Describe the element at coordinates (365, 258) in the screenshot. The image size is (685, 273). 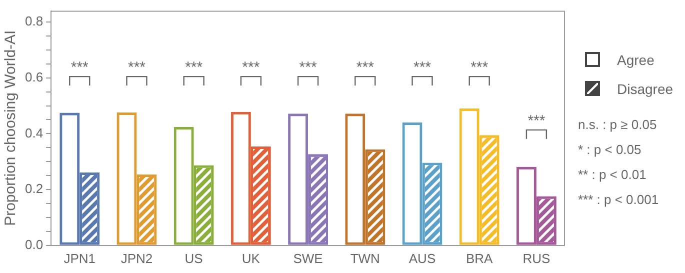
I see `x-tick-label: TWN` at that location.